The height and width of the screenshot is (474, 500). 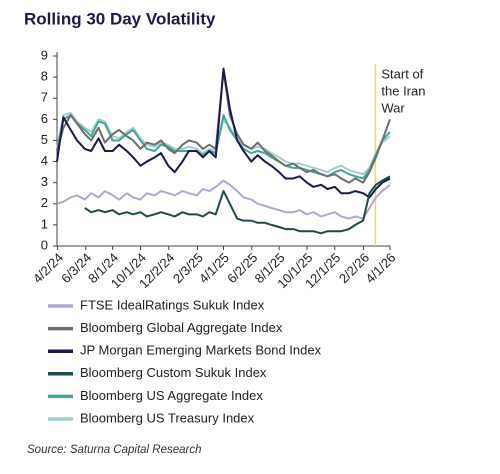 What do you see at coordinates (167, 417) in the screenshot?
I see `legend-label: Bloomberg US Treasury Index` at bounding box center [167, 417].